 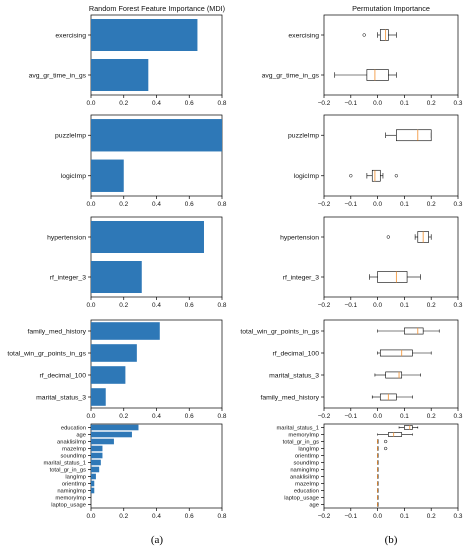 I want to click on y-tick-label: avg_gr_time_in_gs, so click(x=58, y=75).